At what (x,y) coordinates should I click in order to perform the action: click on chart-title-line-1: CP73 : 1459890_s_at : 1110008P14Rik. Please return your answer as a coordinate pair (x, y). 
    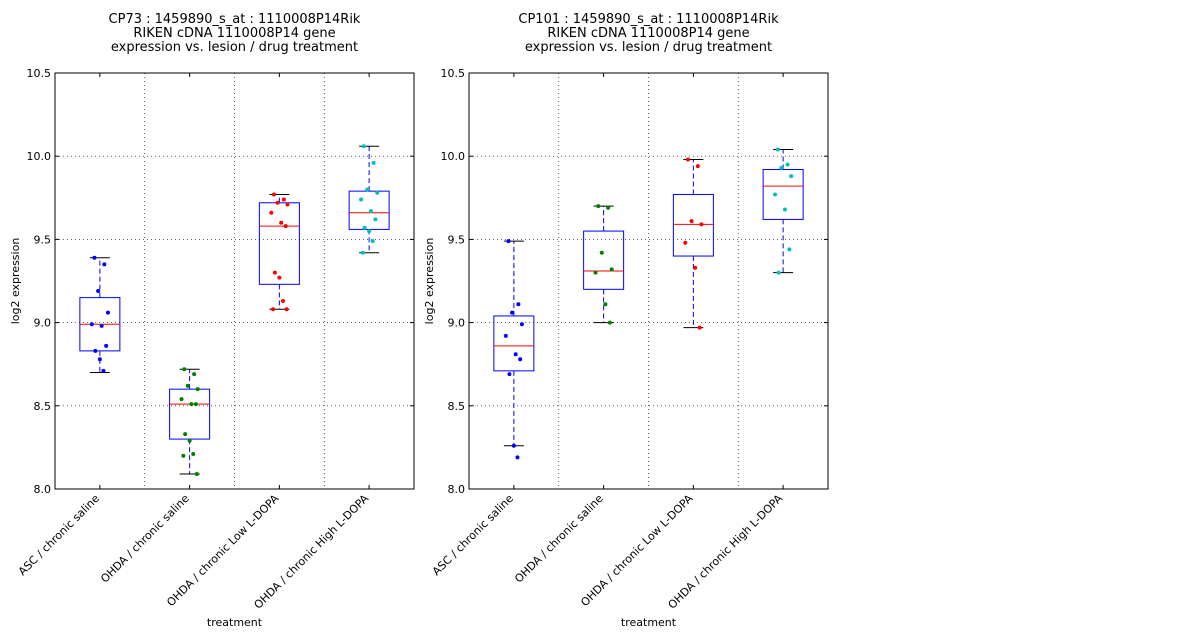
    Looking at the image, I should click on (235, 19).